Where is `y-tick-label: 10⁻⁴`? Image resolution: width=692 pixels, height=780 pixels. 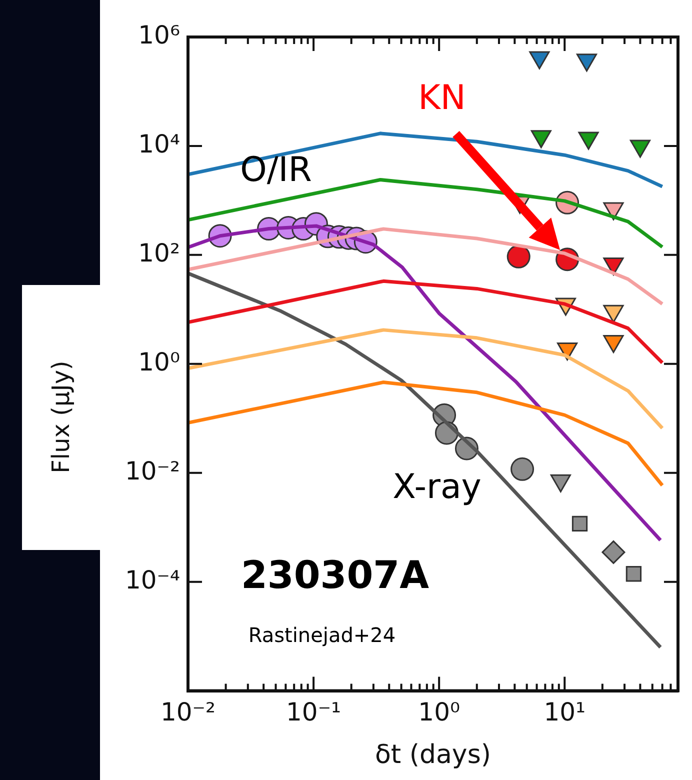 y-tick-label: 10⁻⁴ is located at coordinates (152, 579).